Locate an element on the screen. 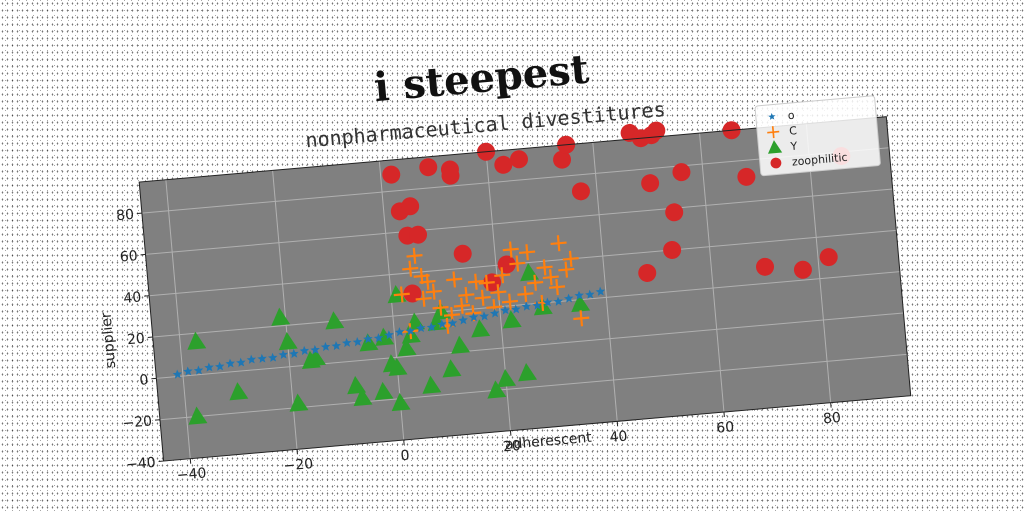 This screenshot has height=512, width=1024. x-tick-label: −20 is located at coordinates (298, 465).